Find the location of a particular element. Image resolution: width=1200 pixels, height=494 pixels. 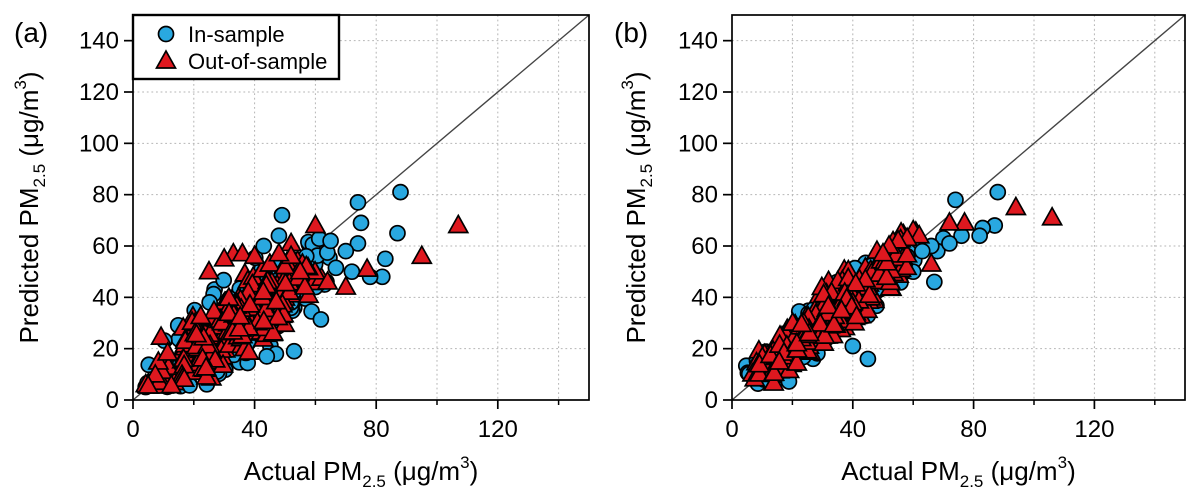

panel-label: (a) is located at coordinates (31, 32).